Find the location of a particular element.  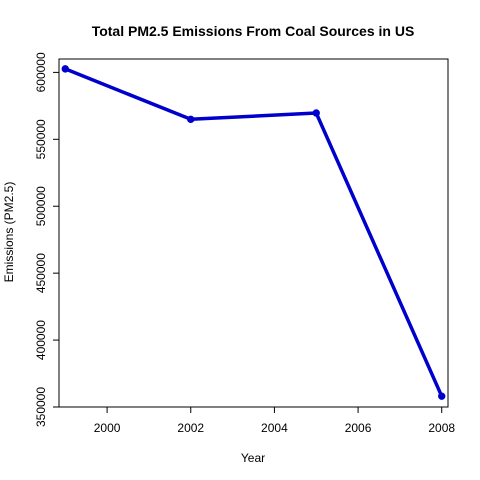

x-tick-label: 2008 is located at coordinates (441, 428).